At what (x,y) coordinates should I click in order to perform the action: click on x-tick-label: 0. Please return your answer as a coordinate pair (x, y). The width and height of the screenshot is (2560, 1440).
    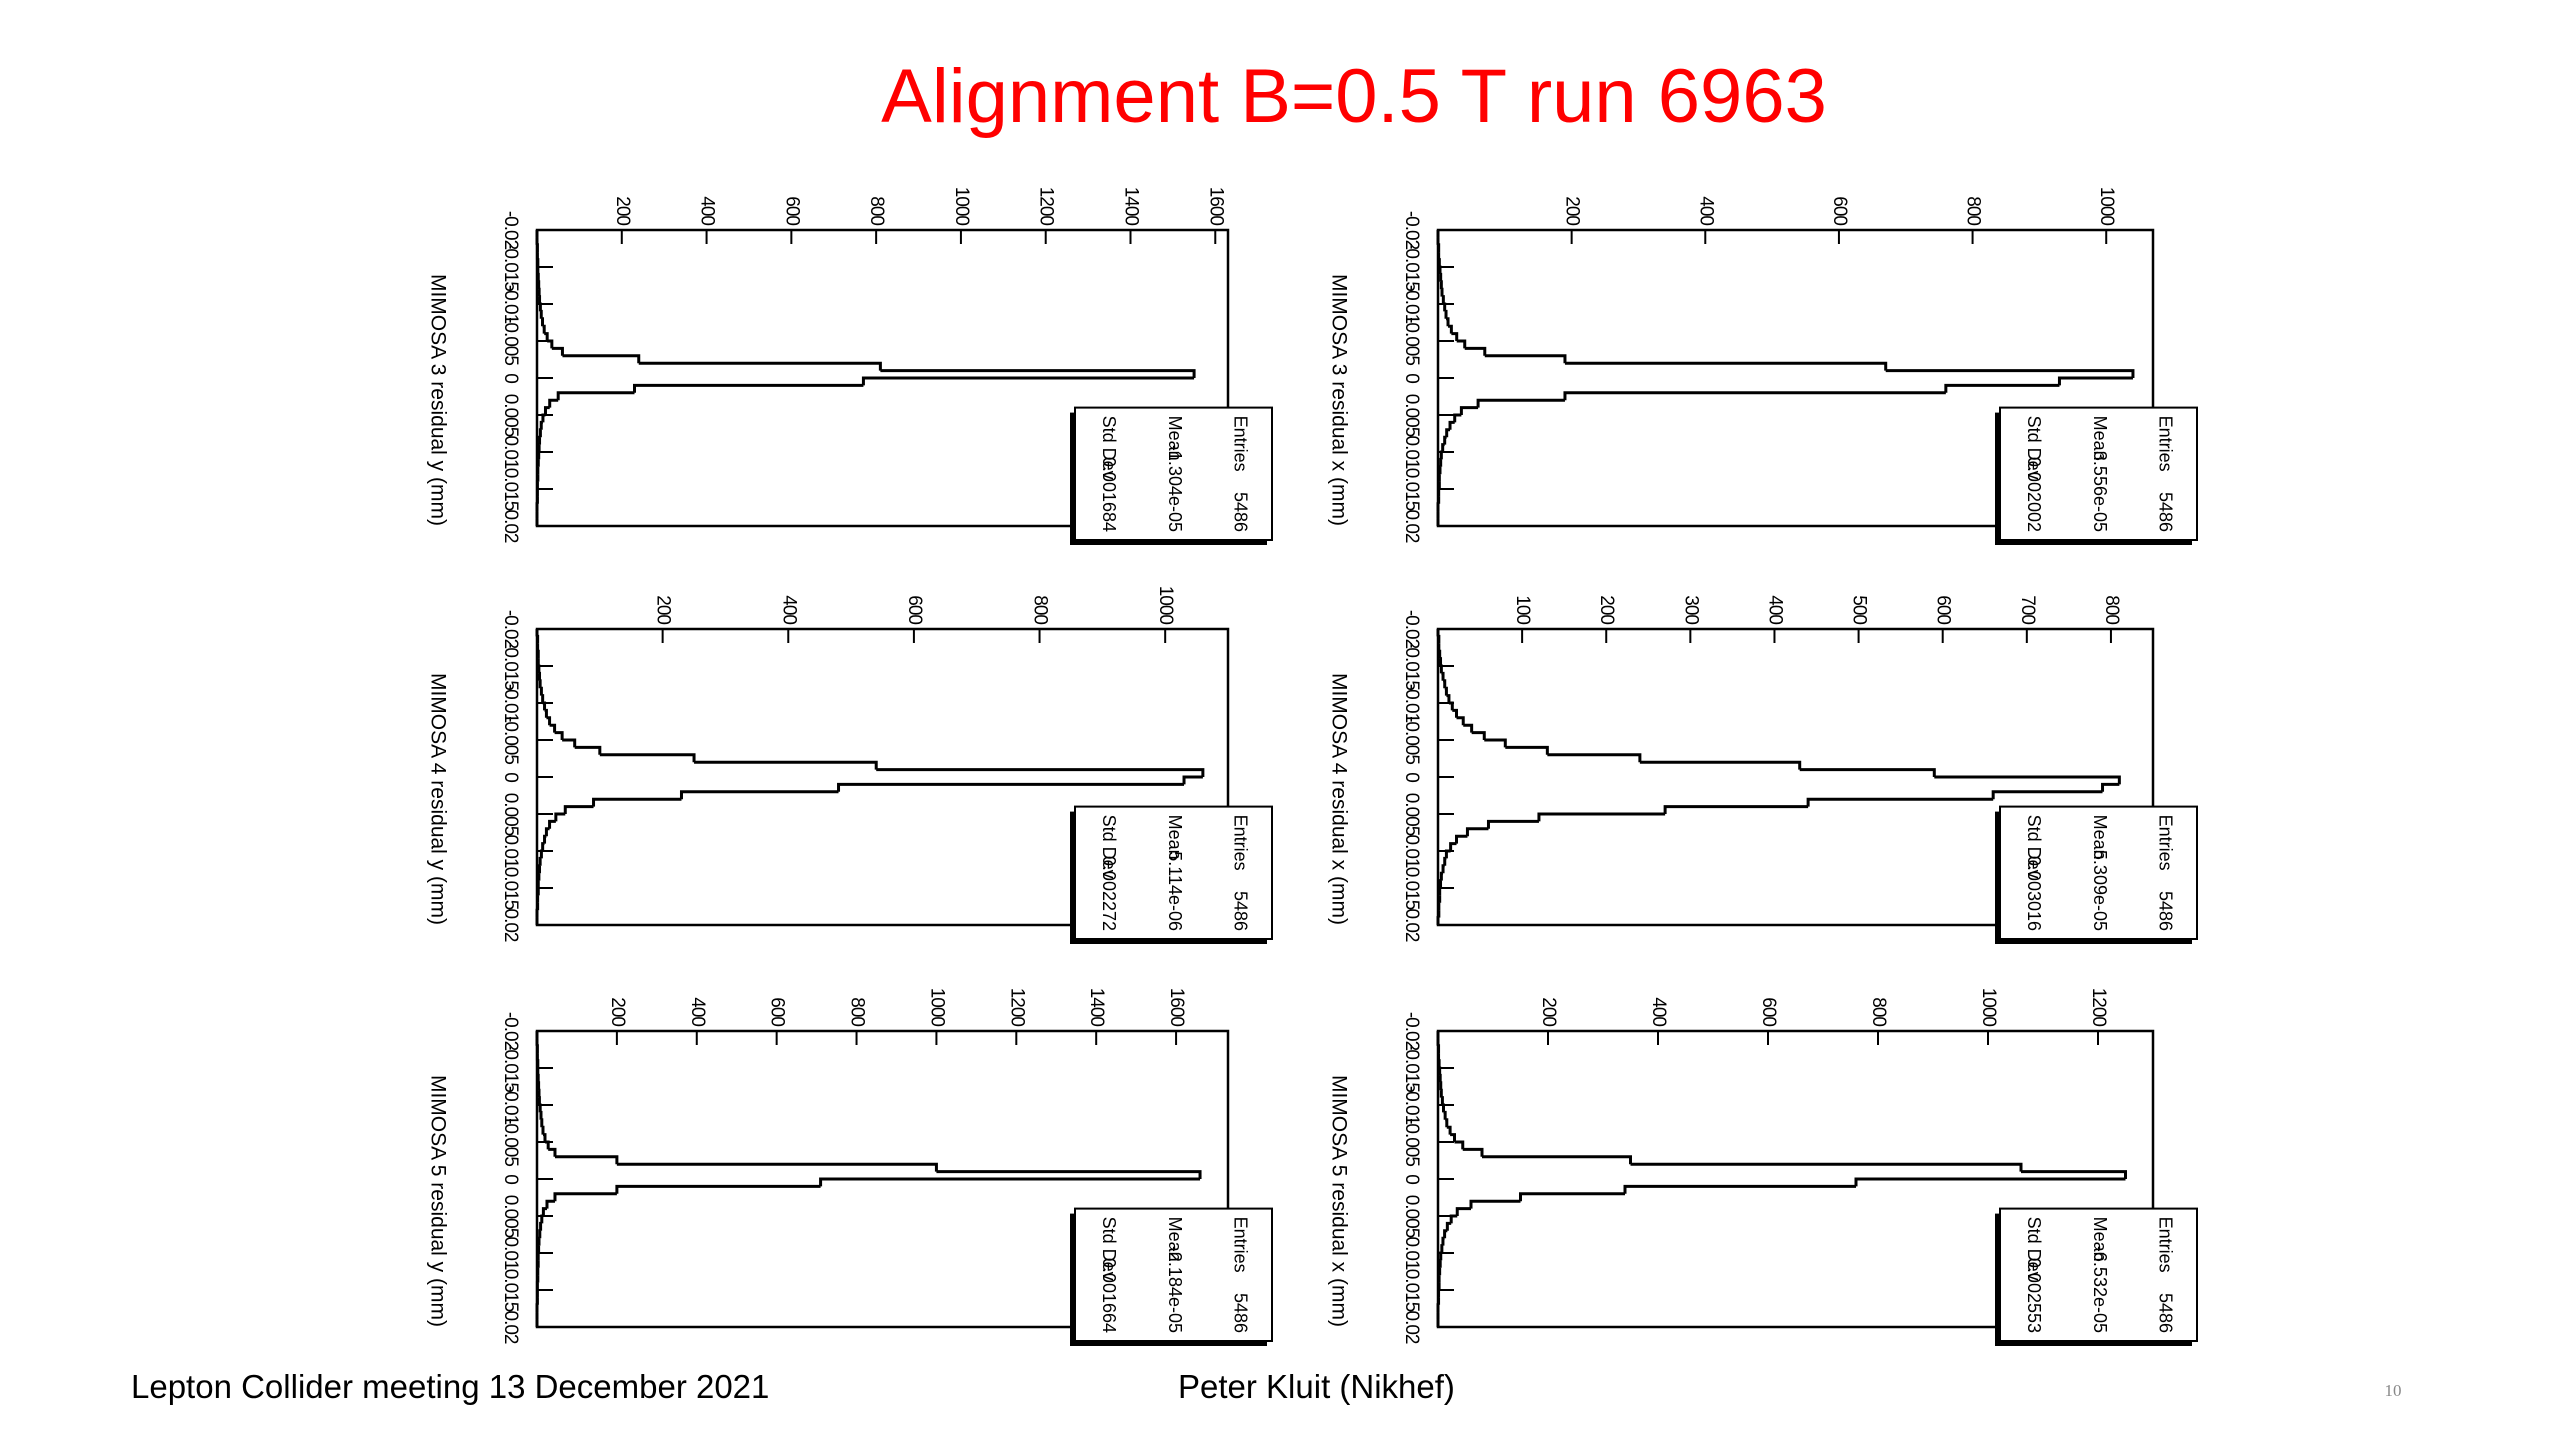
    Looking at the image, I should click on (1411, 1179).